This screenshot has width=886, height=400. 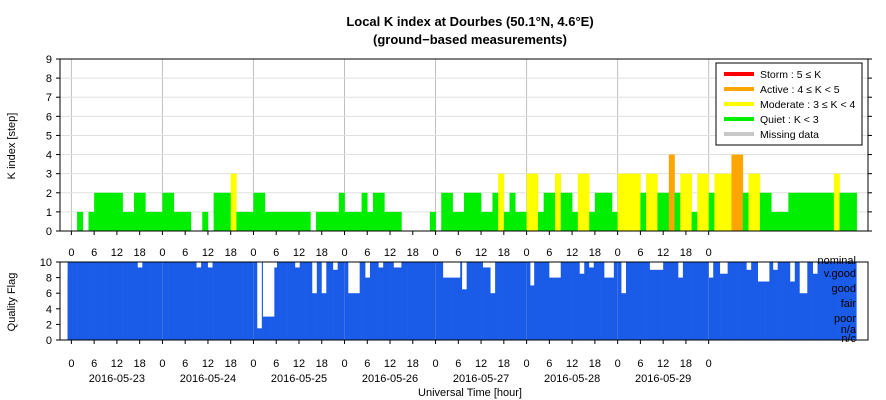 What do you see at coordinates (69, 308) in the screenshot?
I see `quality-first-bar` at bounding box center [69, 308].